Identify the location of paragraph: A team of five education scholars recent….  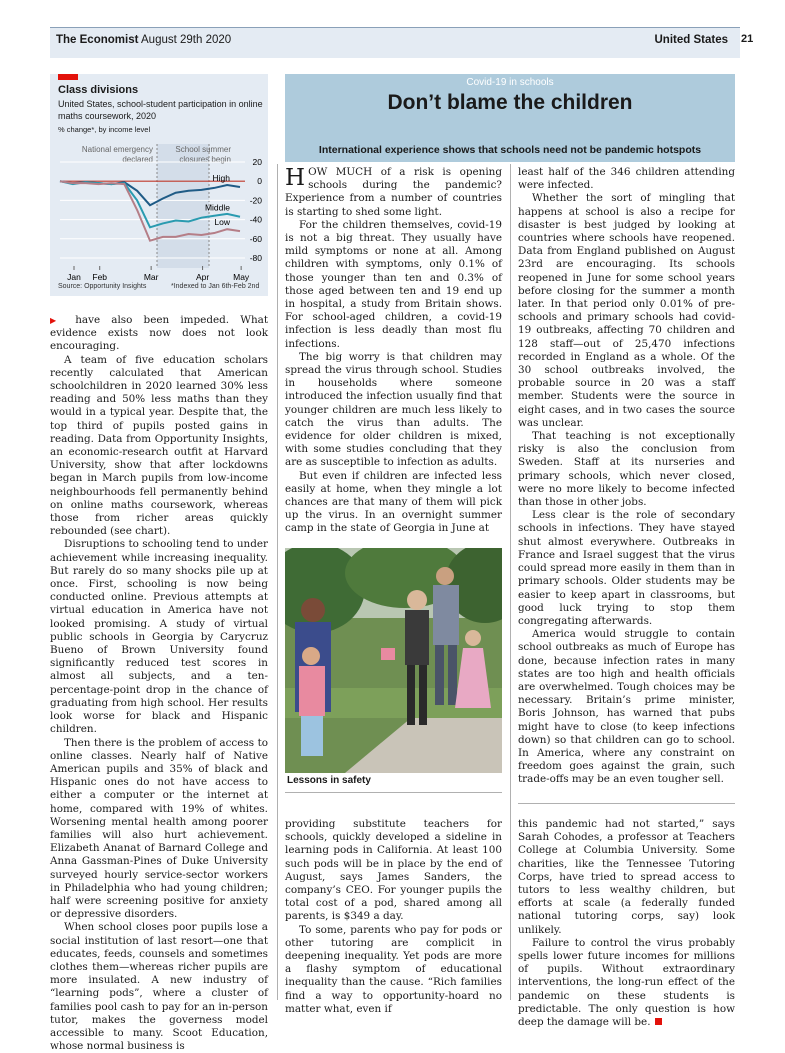
(159, 446).